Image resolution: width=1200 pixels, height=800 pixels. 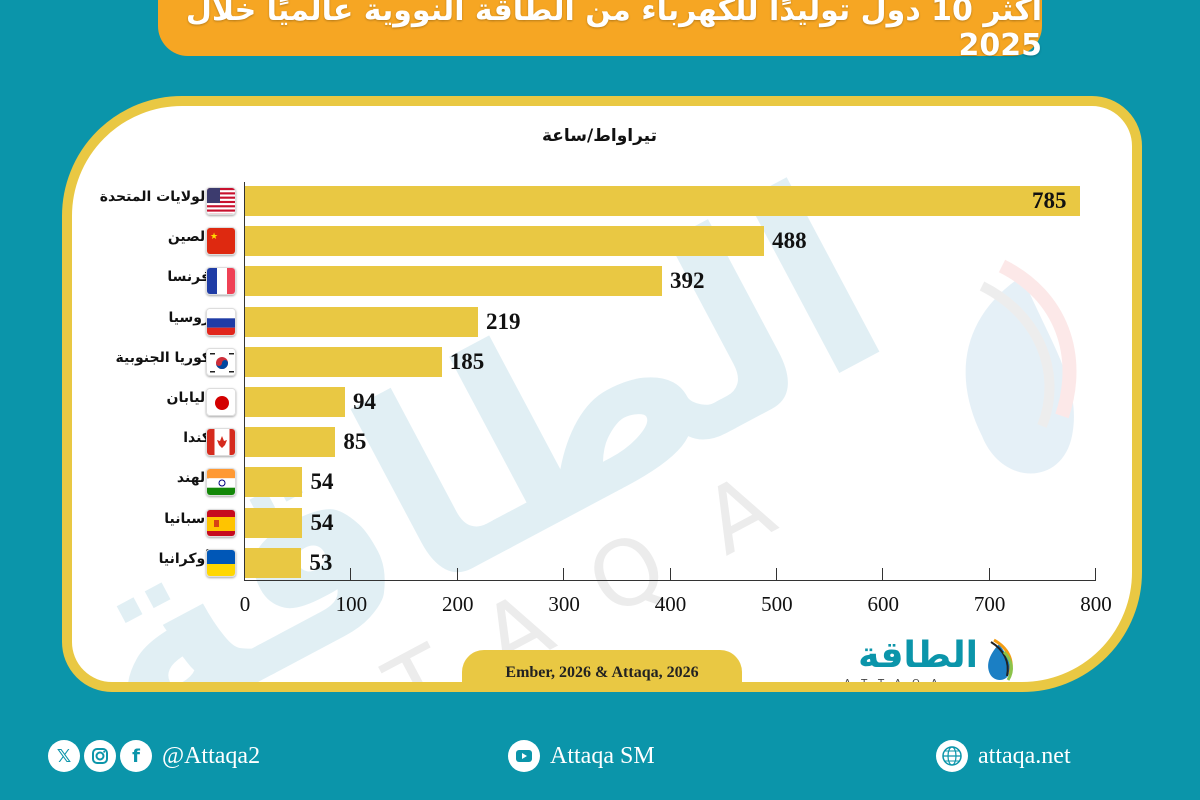 I want to click on bar-row: الصين ★ 488, so click(x=602, y=241).